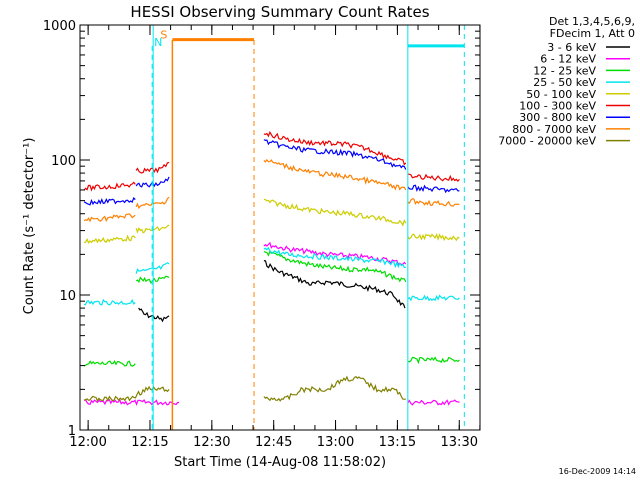  I want to click on legend-label: 300 - 800 keV, so click(557, 117).